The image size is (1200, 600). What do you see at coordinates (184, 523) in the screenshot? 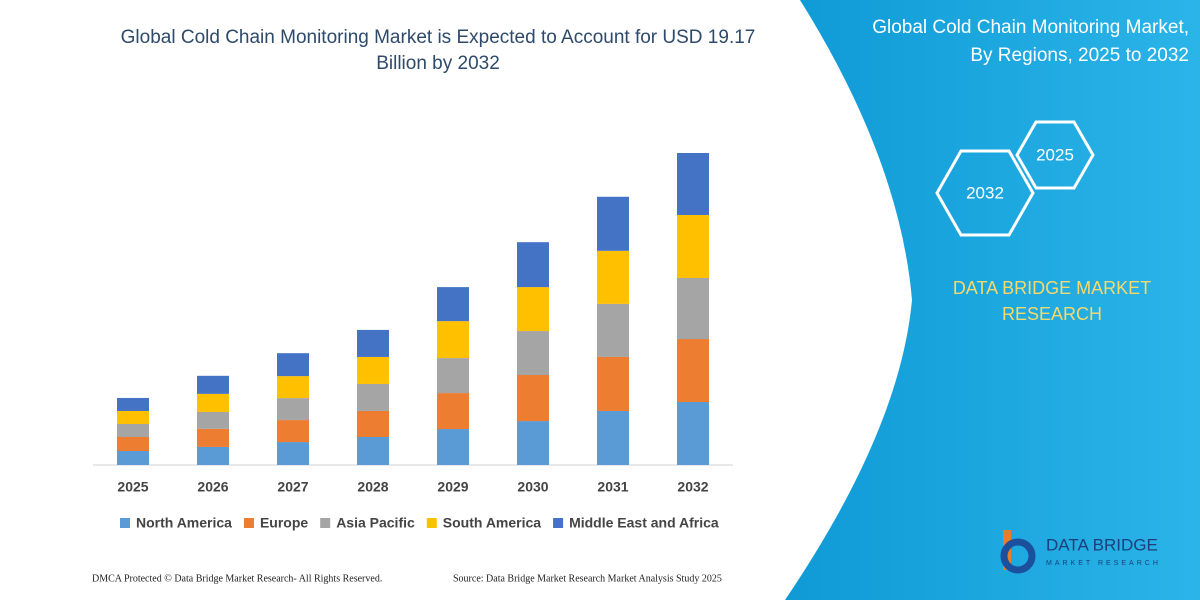
I see `legend-label: North America` at bounding box center [184, 523].